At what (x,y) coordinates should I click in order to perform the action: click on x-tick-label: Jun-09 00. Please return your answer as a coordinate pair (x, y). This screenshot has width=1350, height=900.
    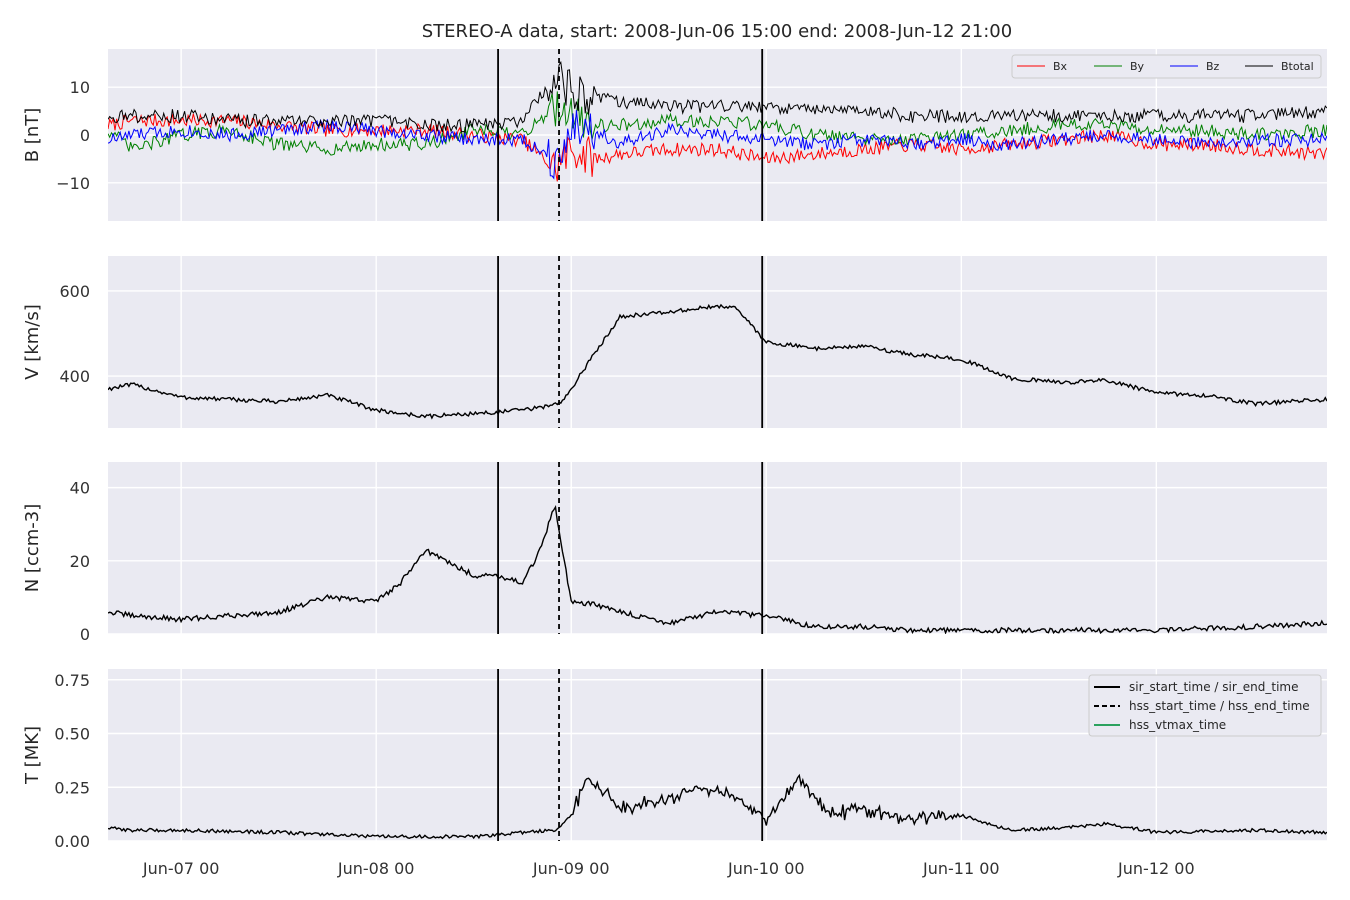
    Looking at the image, I should click on (571, 868).